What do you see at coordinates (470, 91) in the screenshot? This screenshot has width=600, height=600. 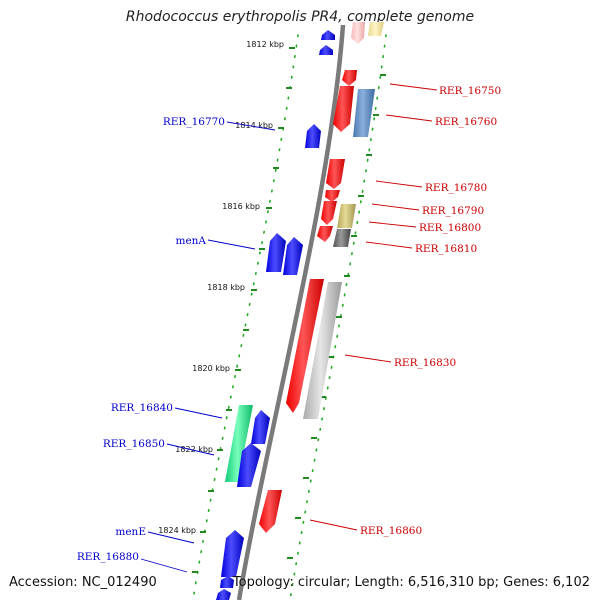 I see `gene-label-rer16750: RER_16750` at bounding box center [470, 91].